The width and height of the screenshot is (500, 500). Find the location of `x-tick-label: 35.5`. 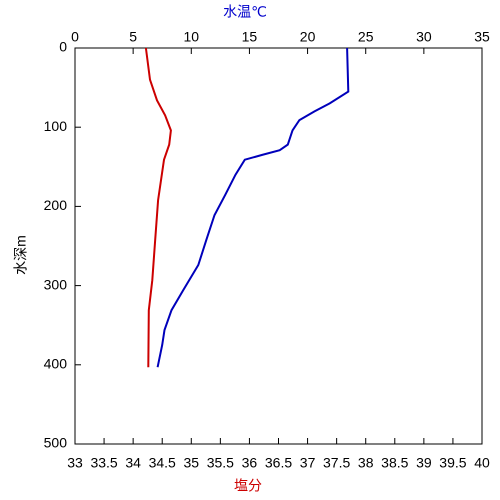

x-tick-label: 35.5 is located at coordinates (220, 463).